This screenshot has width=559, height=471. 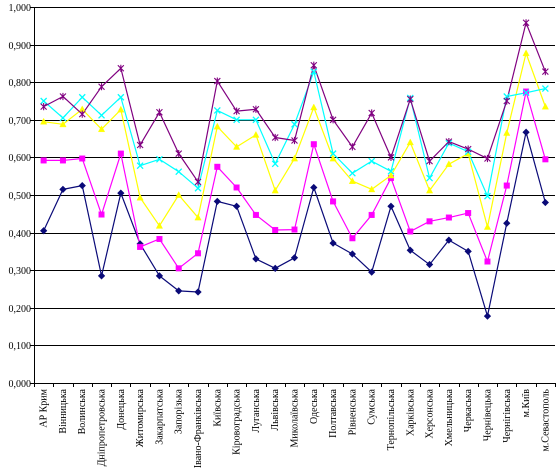 What do you see at coordinates (20, 46) in the screenshot?
I see `y-tick-label: 0,900` at bounding box center [20, 46].